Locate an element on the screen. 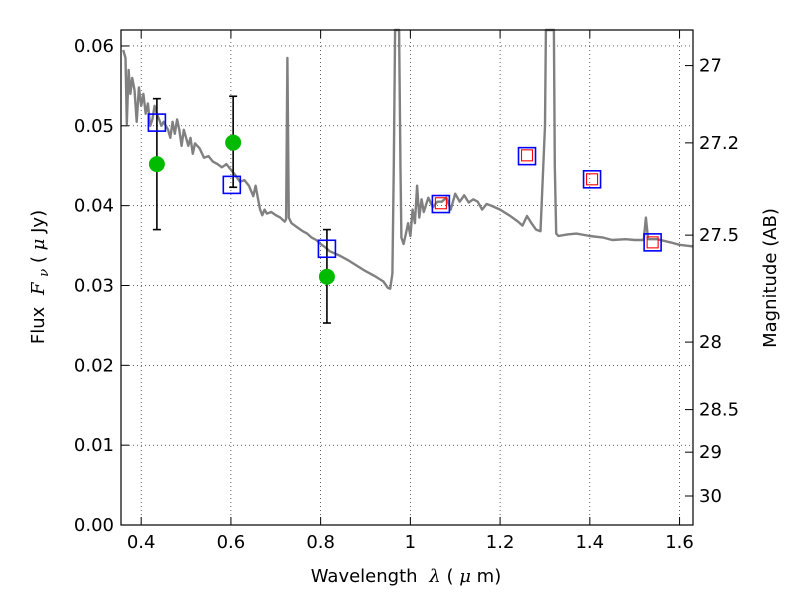 The height and width of the screenshot is (600, 800). y2-tick-label: 27.2 is located at coordinates (719, 143).